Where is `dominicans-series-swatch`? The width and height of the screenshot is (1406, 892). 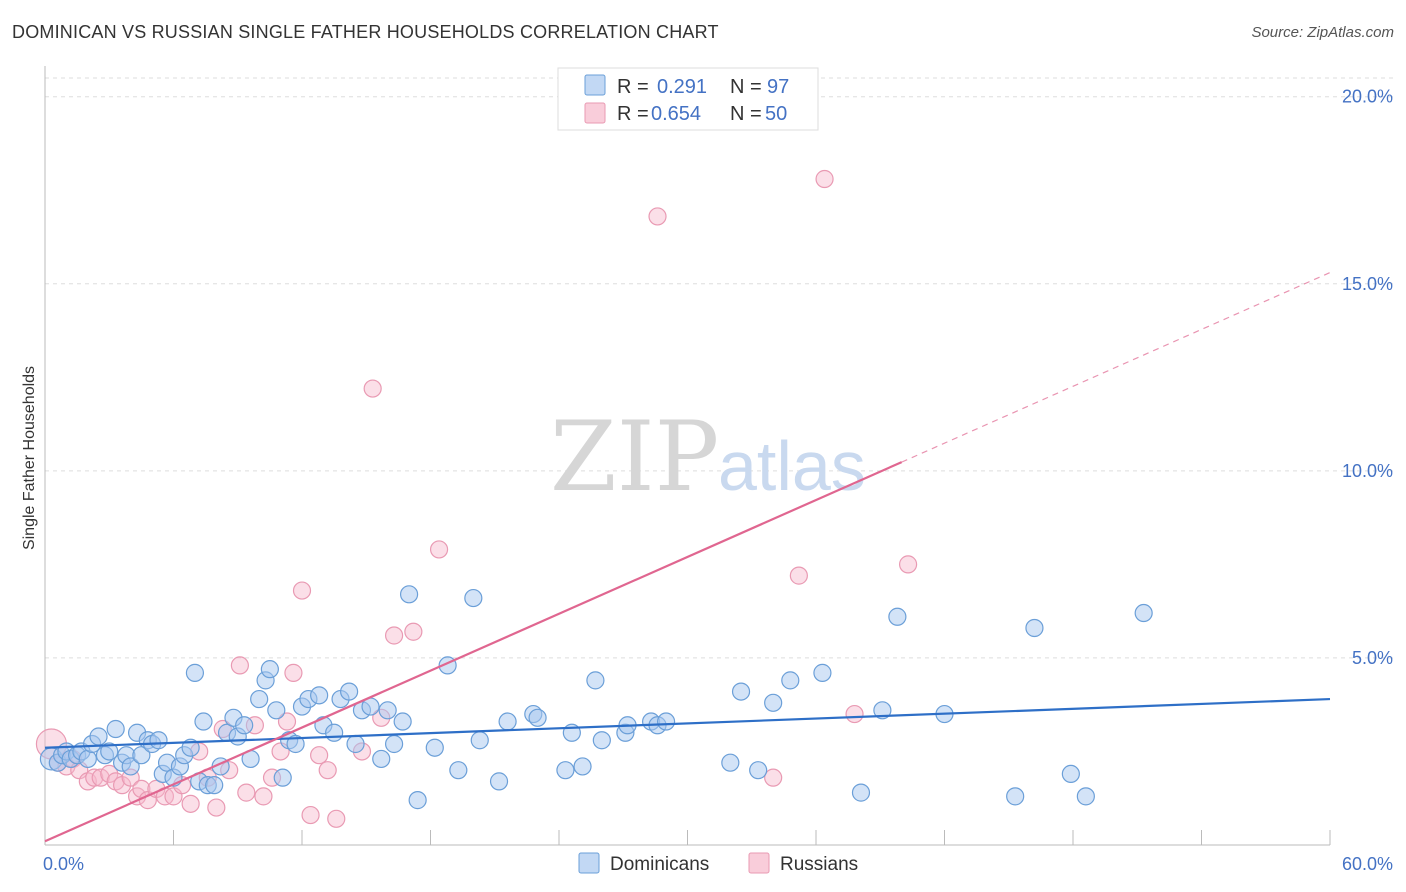
dominicans-series-swatch is located at coordinates (589, 863).